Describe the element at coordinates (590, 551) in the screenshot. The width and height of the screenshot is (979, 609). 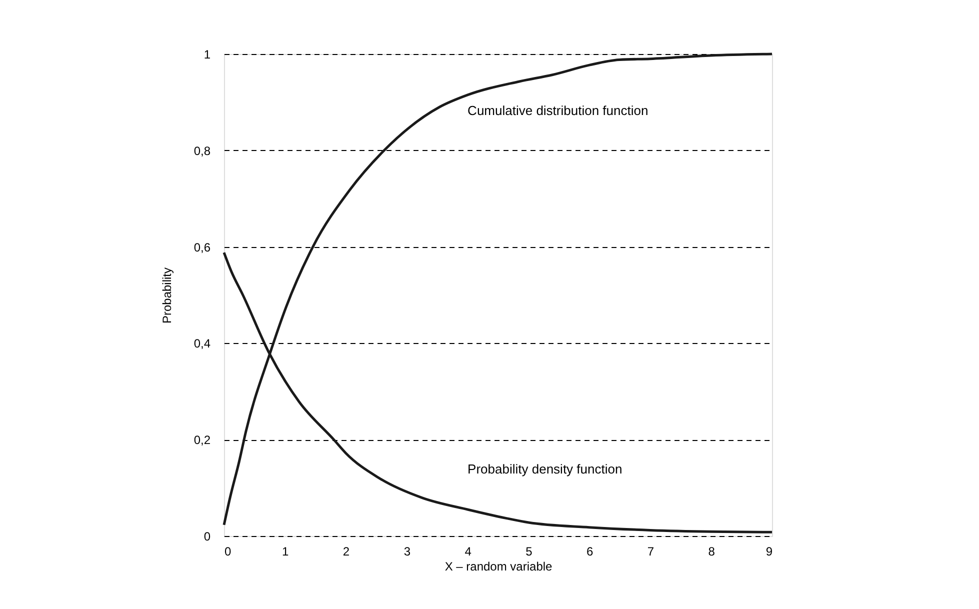
I see `x-tick-label: 6` at that location.